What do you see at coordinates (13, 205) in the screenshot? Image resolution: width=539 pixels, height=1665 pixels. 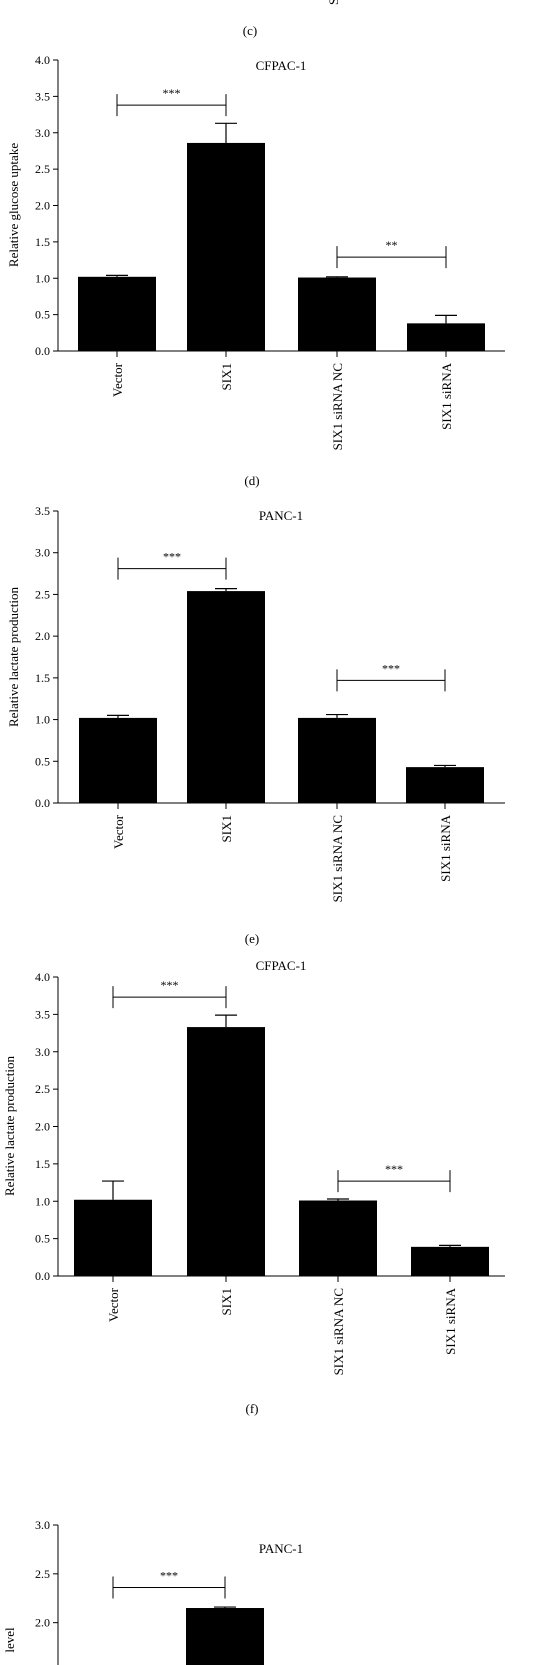 I see `y-axis-label: Relative glucose uptake` at bounding box center [13, 205].